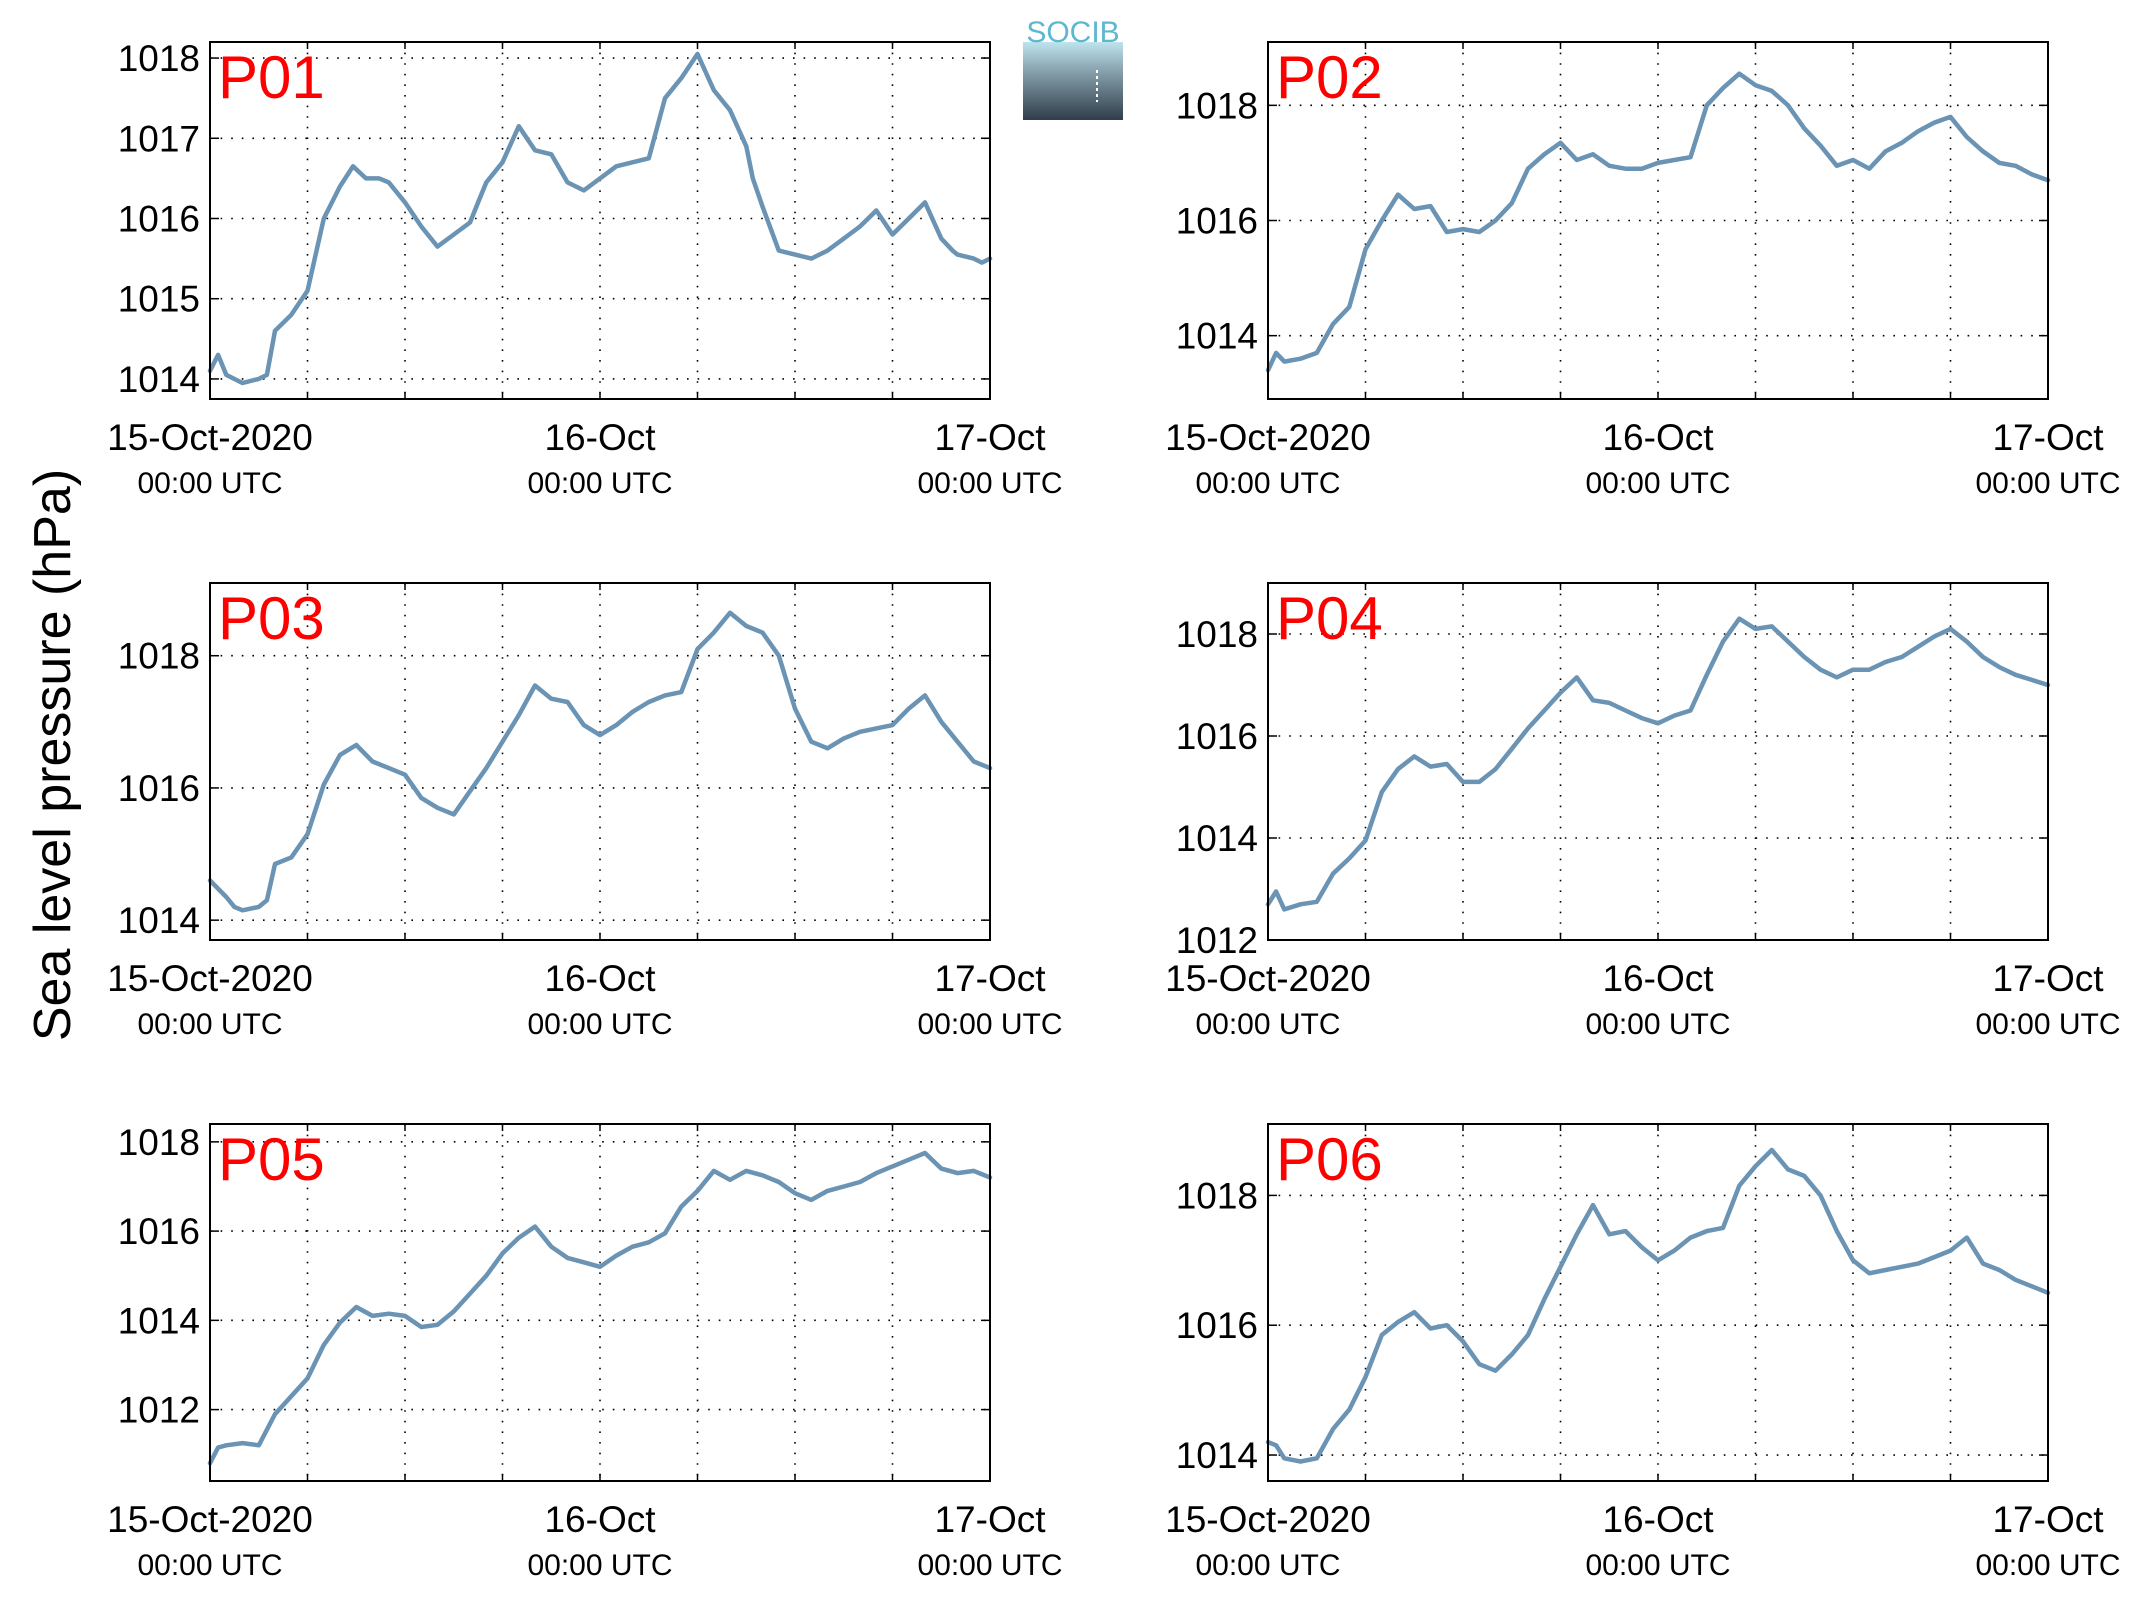  I want to click on p03-x-tick-label-date: 16-Oct, so click(600, 978).